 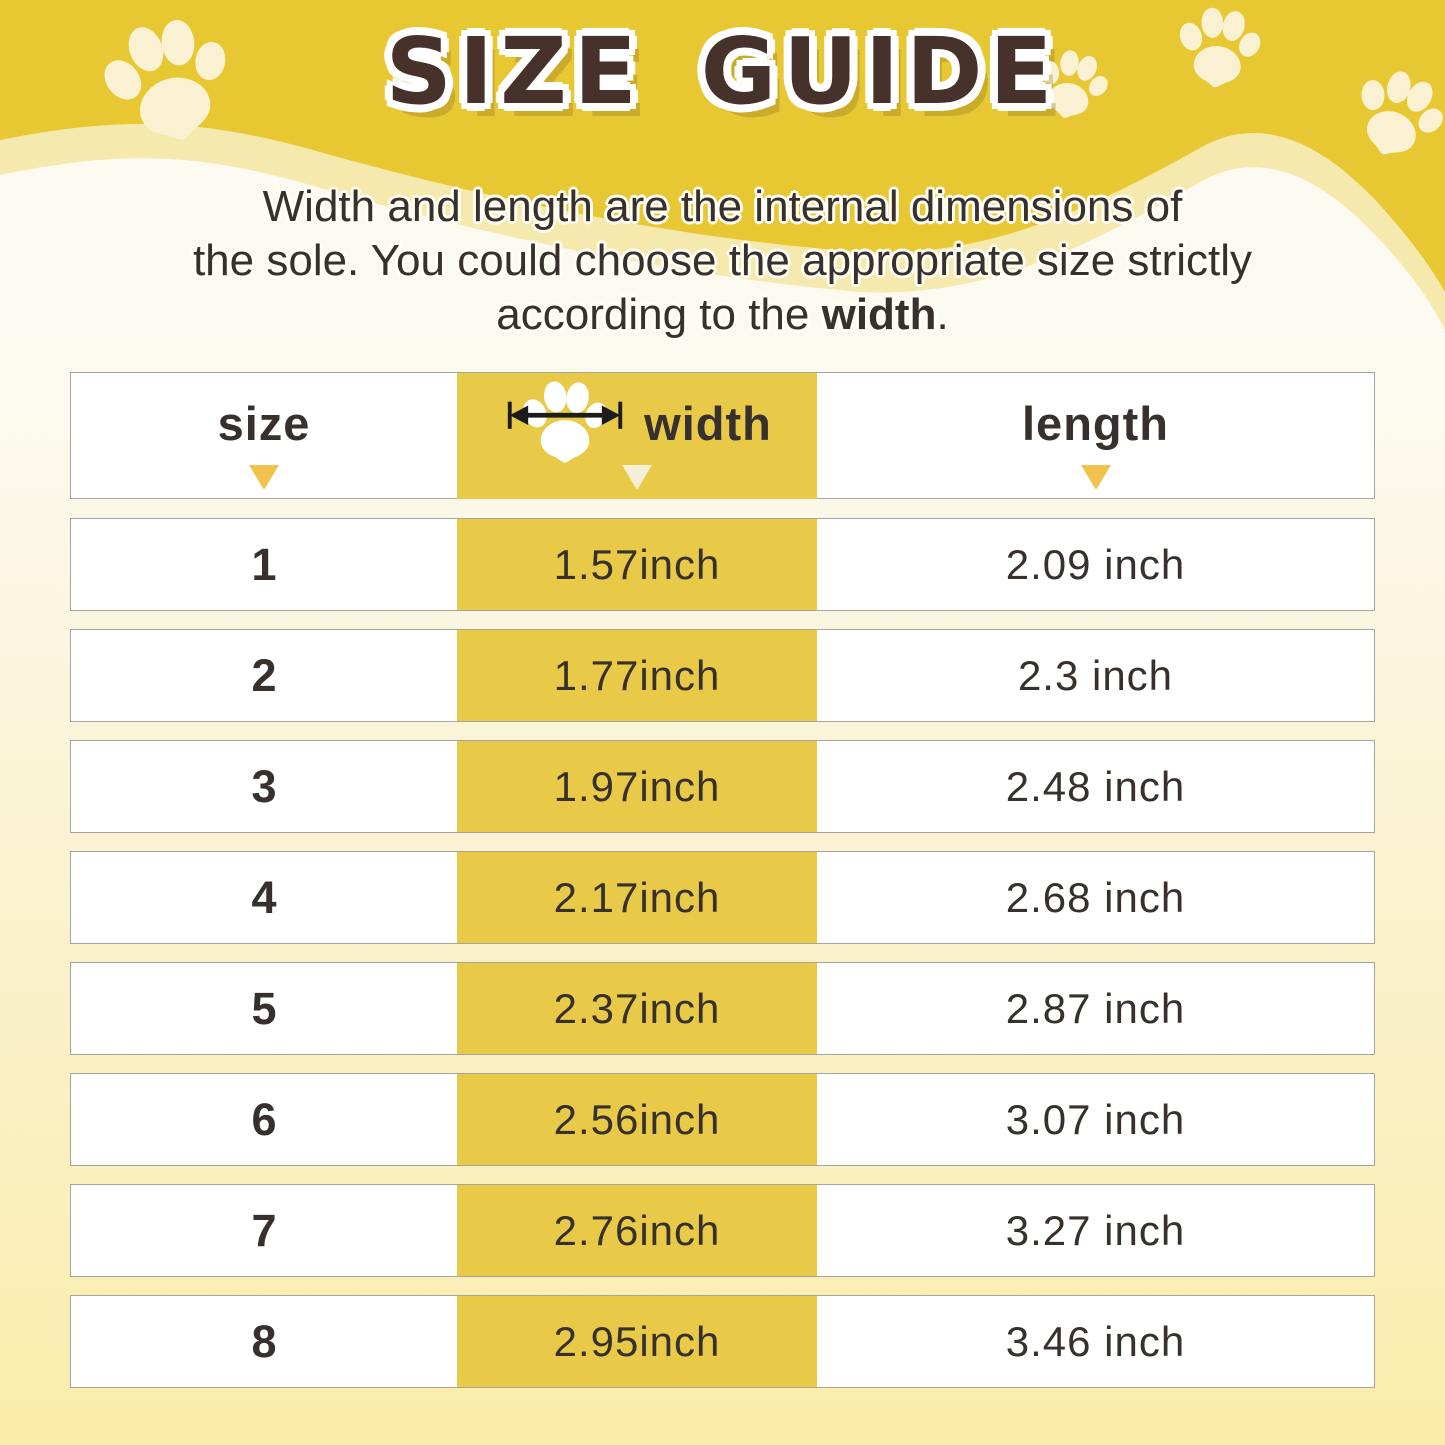 I want to click on size-cell: 7, so click(x=264, y=1230).